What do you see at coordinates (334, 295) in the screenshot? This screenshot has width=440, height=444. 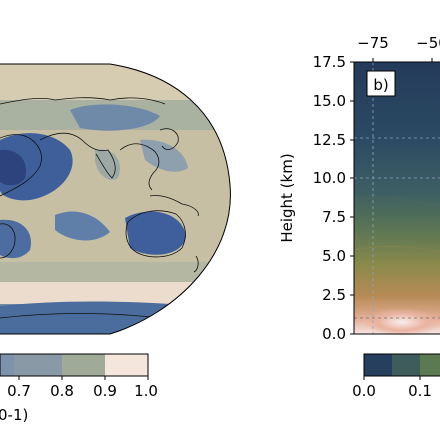 I see `panel-b-yticklabel-1: 2.5` at bounding box center [334, 295].